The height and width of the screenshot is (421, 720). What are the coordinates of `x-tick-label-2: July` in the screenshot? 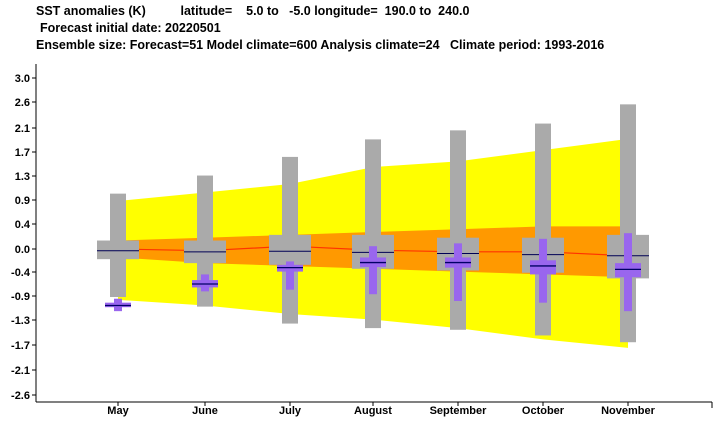 It's located at (290, 411).